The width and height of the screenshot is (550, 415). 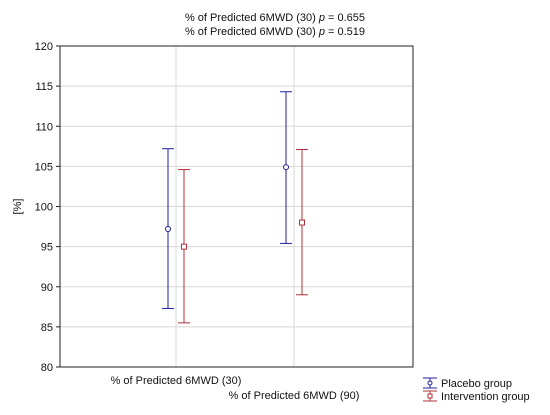 What do you see at coordinates (476, 384) in the screenshot?
I see `legend-label: Placebo group` at bounding box center [476, 384].